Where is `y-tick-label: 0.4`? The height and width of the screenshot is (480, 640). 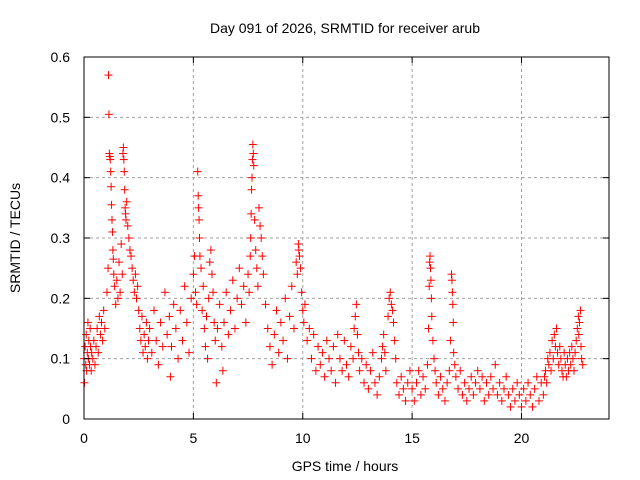 y-tick-label: 0.4 is located at coordinates (61, 178).